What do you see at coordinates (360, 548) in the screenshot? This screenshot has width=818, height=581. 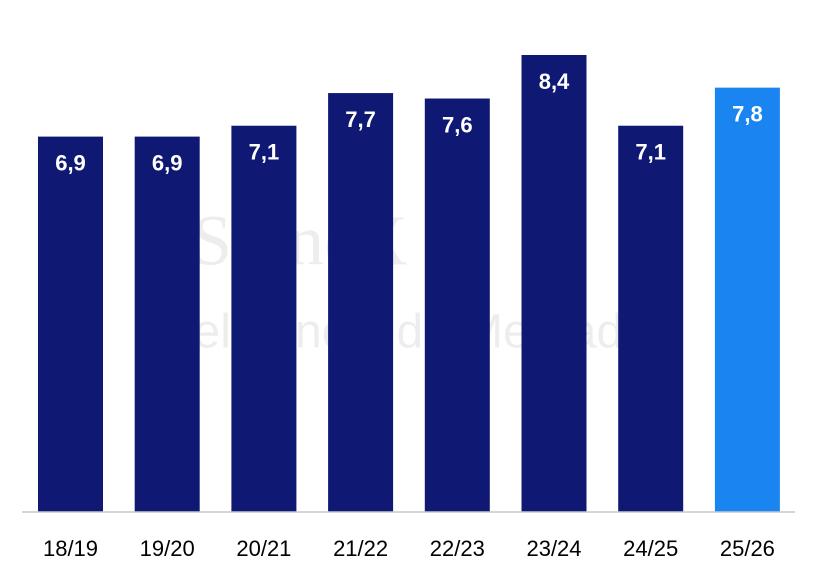 I see `x-tick-label: 21/22` at bounding box center [360, 548].